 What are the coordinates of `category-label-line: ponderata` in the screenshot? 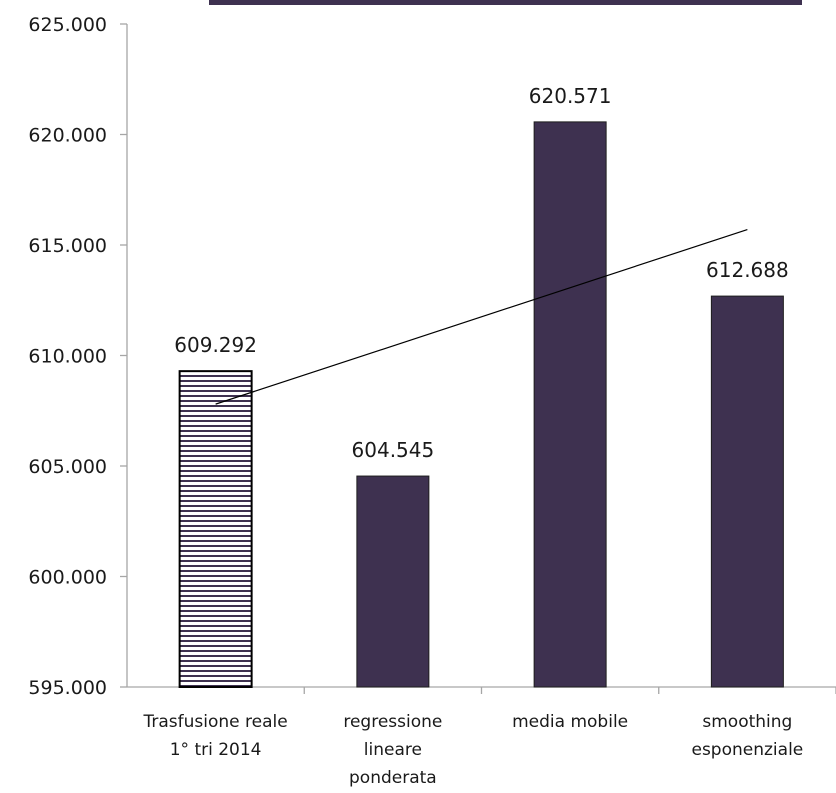 It's located at (393, 778).